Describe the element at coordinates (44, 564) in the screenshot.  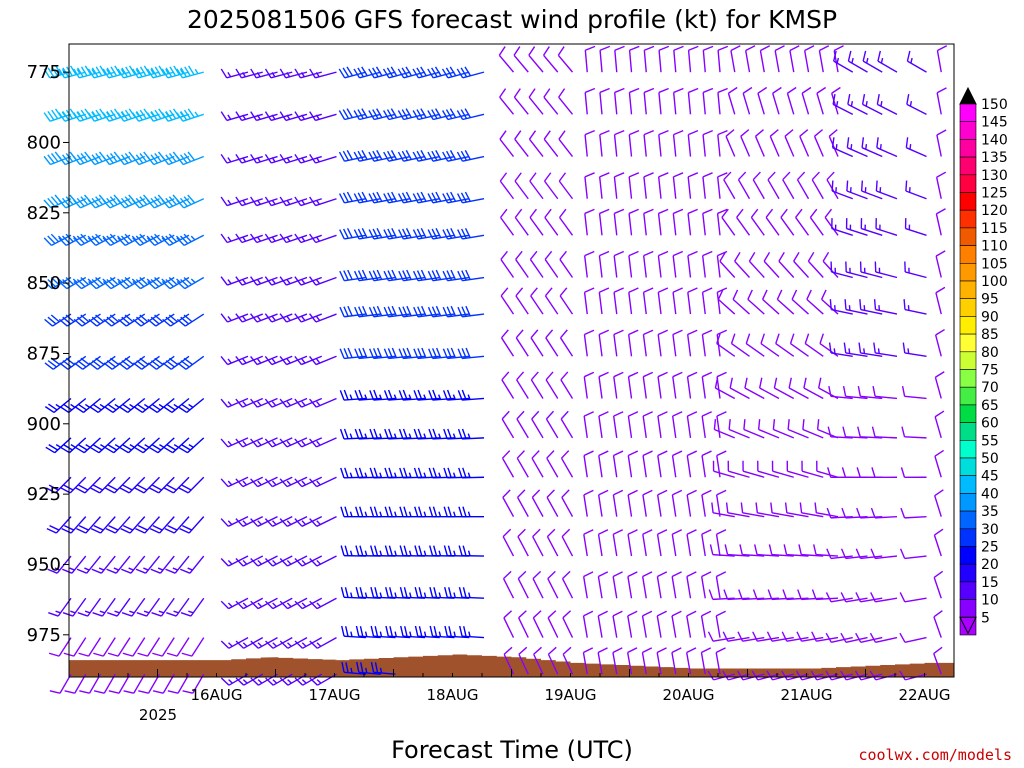
I see `y-tick-label: 950` at that location.